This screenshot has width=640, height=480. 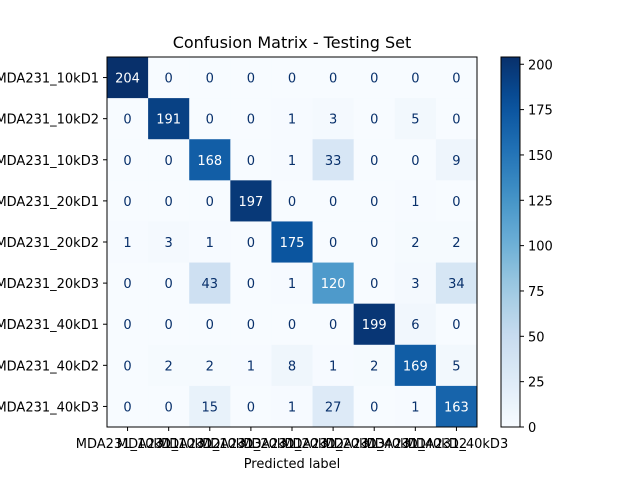 What do you see at coordinates (49, 161) in the screenshot?
I see `y-tick-label: MDA231_10kD3` at bounding box center [49, 161].